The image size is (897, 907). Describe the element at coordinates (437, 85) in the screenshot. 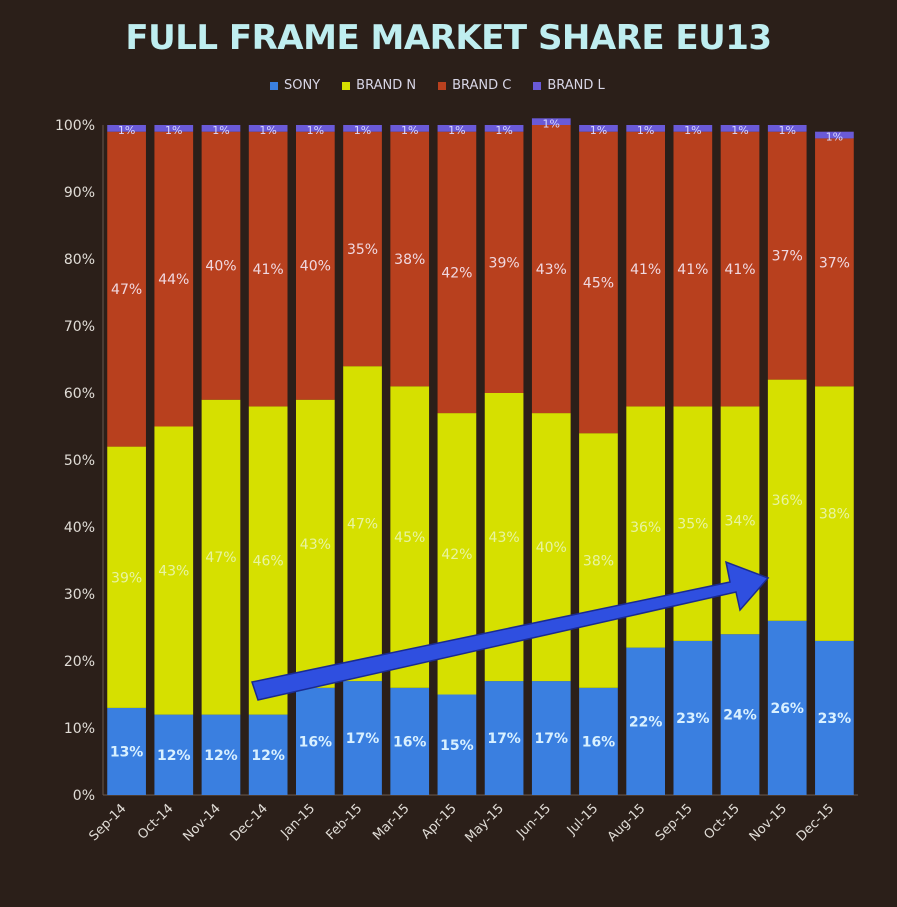

I see `legend: SONY BRAND N BRAND C BRAND L` at that location.